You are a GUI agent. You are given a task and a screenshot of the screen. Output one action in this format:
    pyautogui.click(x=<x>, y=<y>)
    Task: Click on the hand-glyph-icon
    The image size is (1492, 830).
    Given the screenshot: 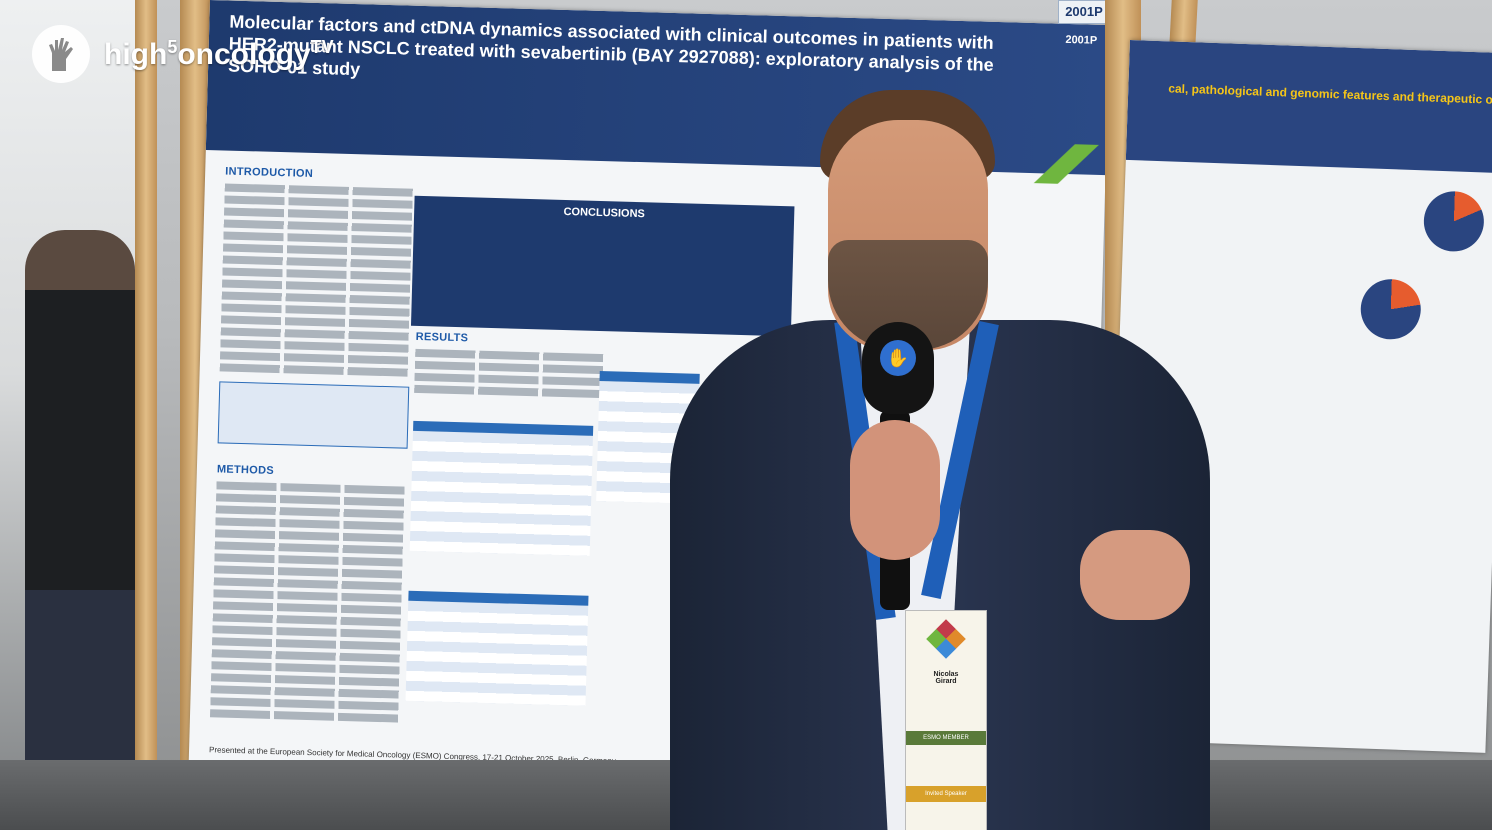 What is the action you would take?
    pyautogui.click(x=61, y=54)
    